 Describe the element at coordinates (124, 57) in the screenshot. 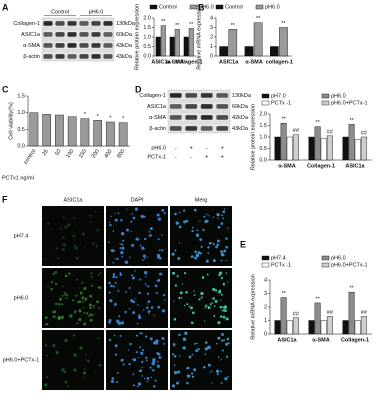

I see `blot-size-label: 43kDa` at that location.